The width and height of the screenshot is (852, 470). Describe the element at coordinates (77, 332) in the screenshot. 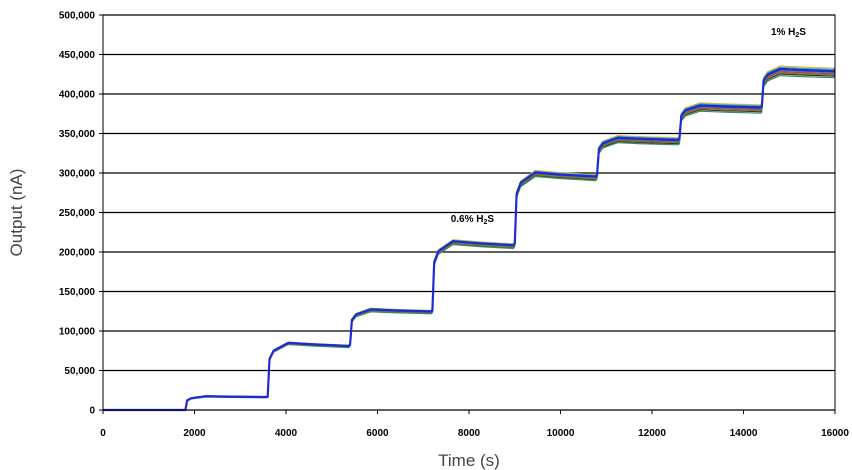

I see `y-tick-label: 100,000` at that location.